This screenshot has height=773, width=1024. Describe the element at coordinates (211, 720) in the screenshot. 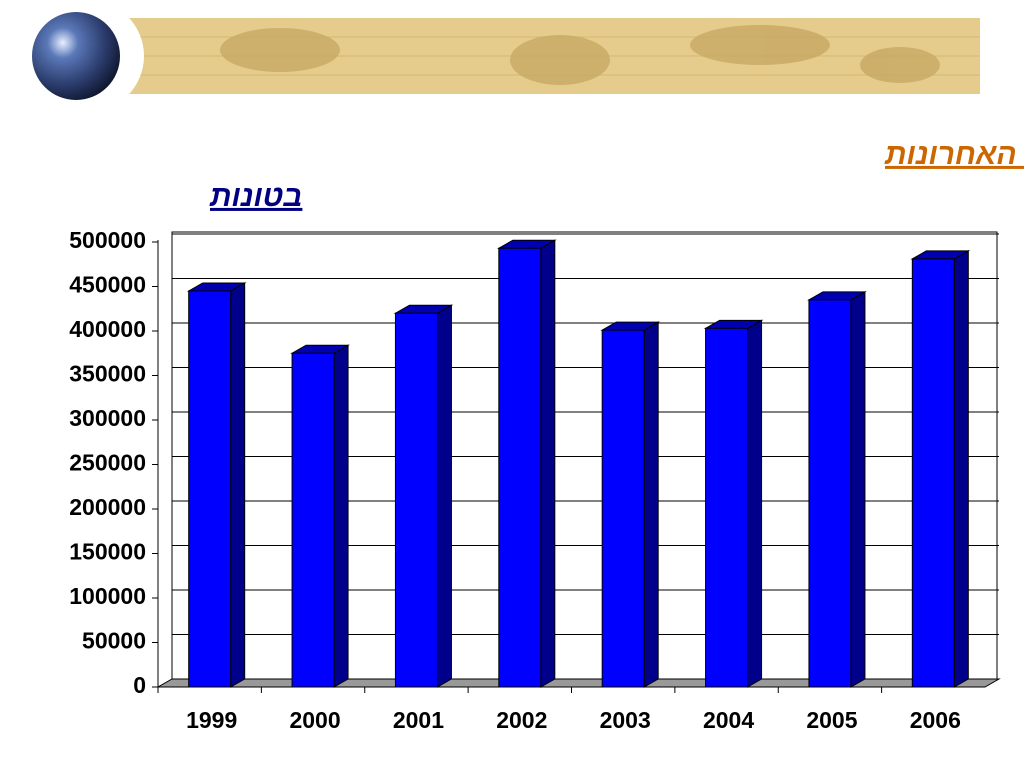

I see `x-tick-label: 1999` at that location.